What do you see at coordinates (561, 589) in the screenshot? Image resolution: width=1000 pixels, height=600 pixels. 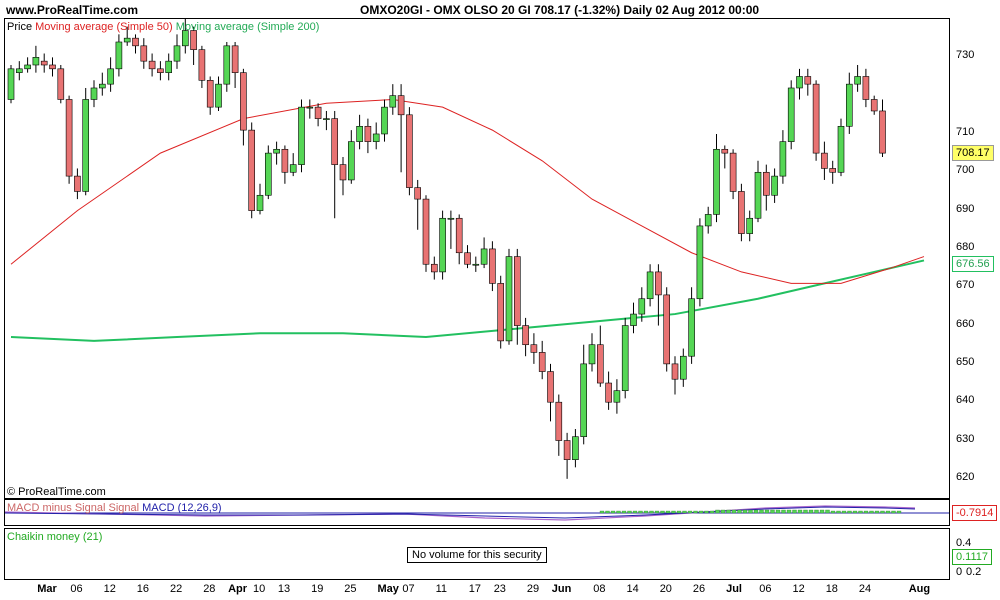 I see `x-tick-label: Jun` at bounding box center [561, 589].